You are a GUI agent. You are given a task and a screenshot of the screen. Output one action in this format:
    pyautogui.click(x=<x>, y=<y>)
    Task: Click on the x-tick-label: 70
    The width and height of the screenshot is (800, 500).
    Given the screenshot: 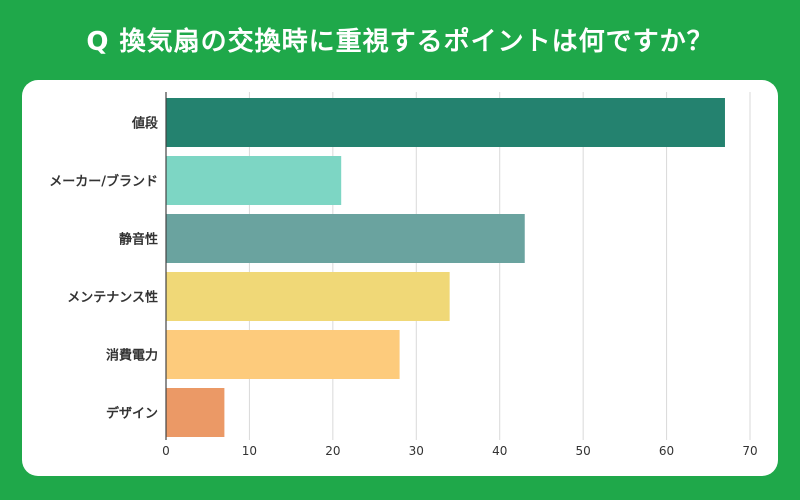 What is the action you would take?
    pyautogui.click(x=749, y=451)
    